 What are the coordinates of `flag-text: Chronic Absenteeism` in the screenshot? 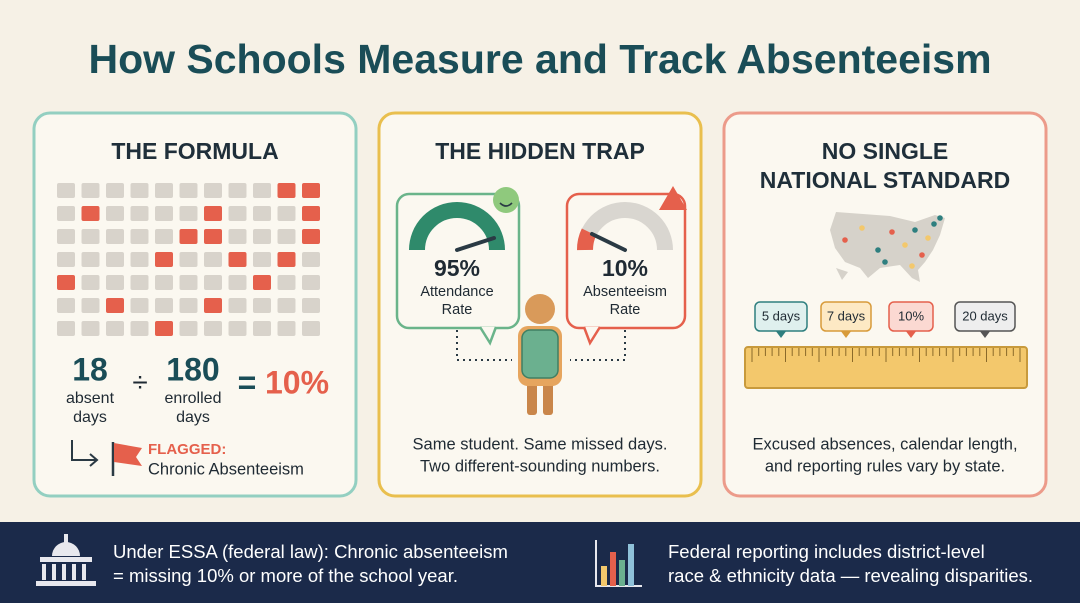 It's located at (226, 469).